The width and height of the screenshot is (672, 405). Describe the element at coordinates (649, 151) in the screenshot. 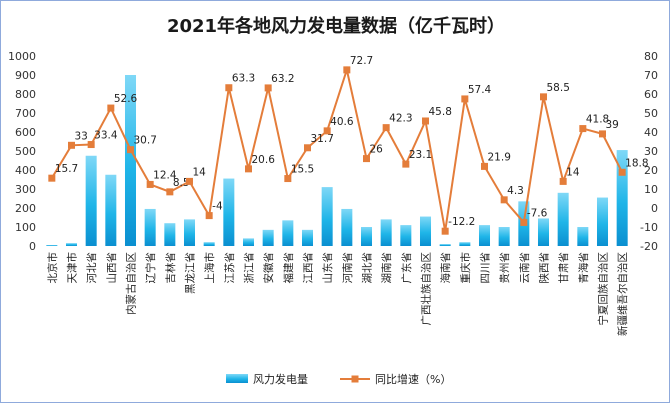

I see `right-axis: -20 -10 0 10 20 30 40 50 60 70 80` at that location.